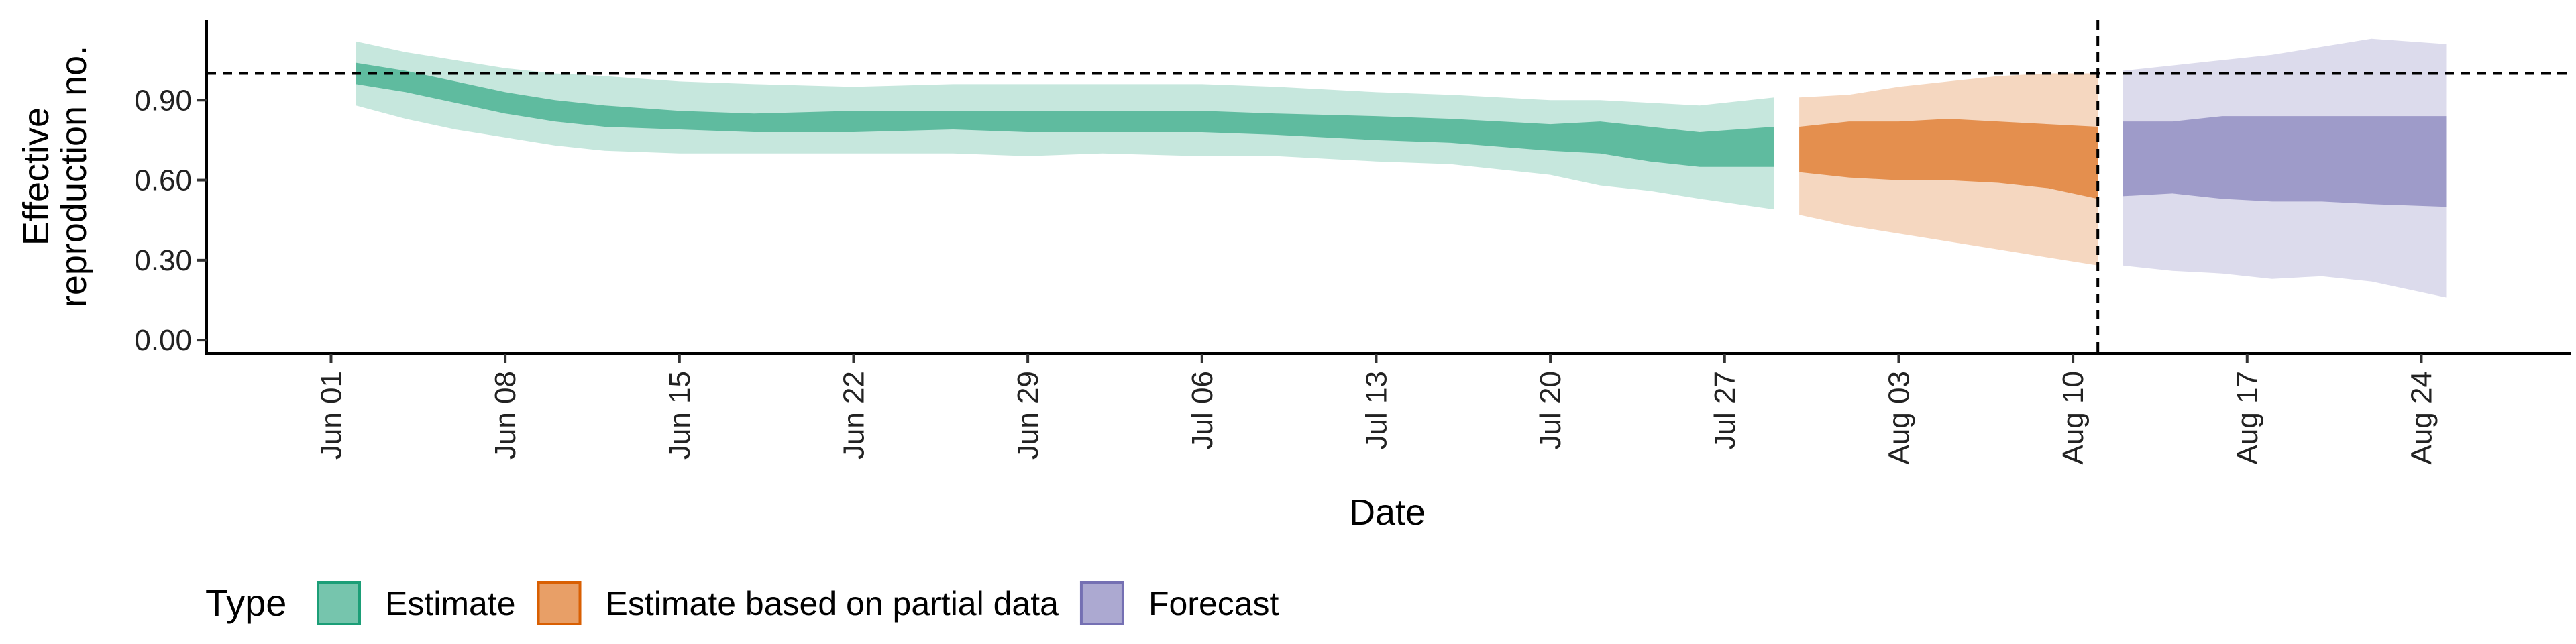  What do you see at coordinates (36, 176) in the screenshot?
I see `y-axis-title-line-1: Effective` at bounding box center [36, 176].